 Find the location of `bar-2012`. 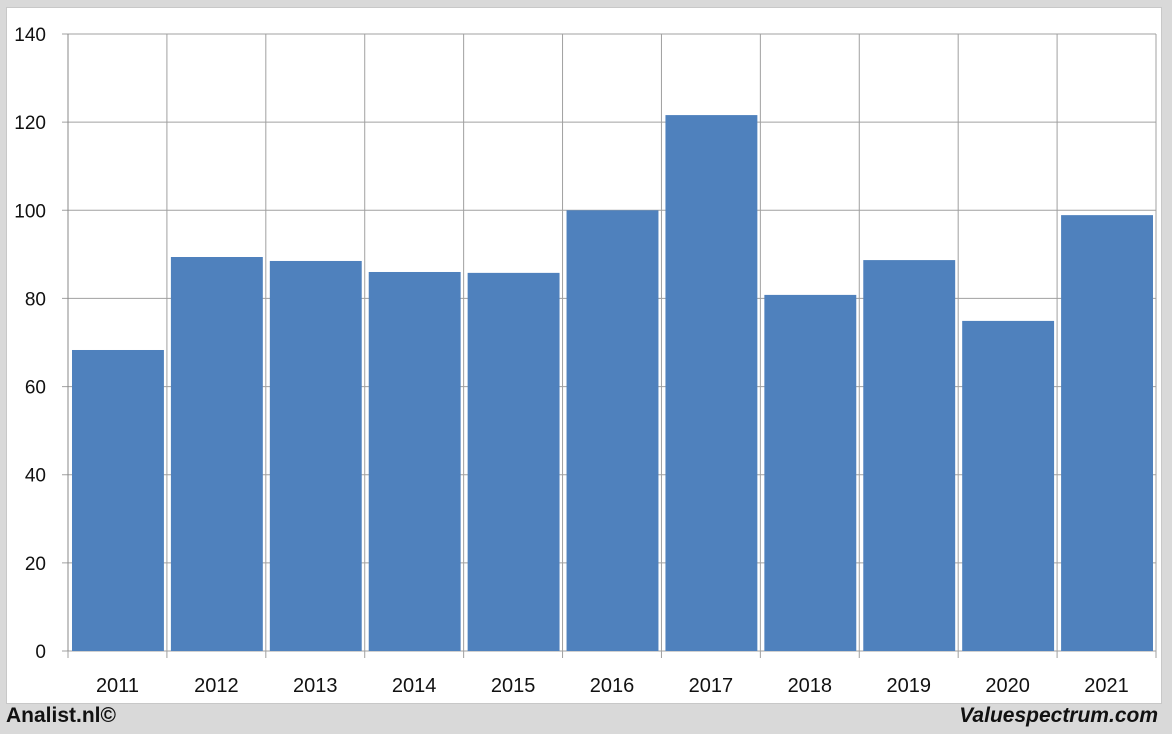

bar-2012 is located at coordinates (216, 454).